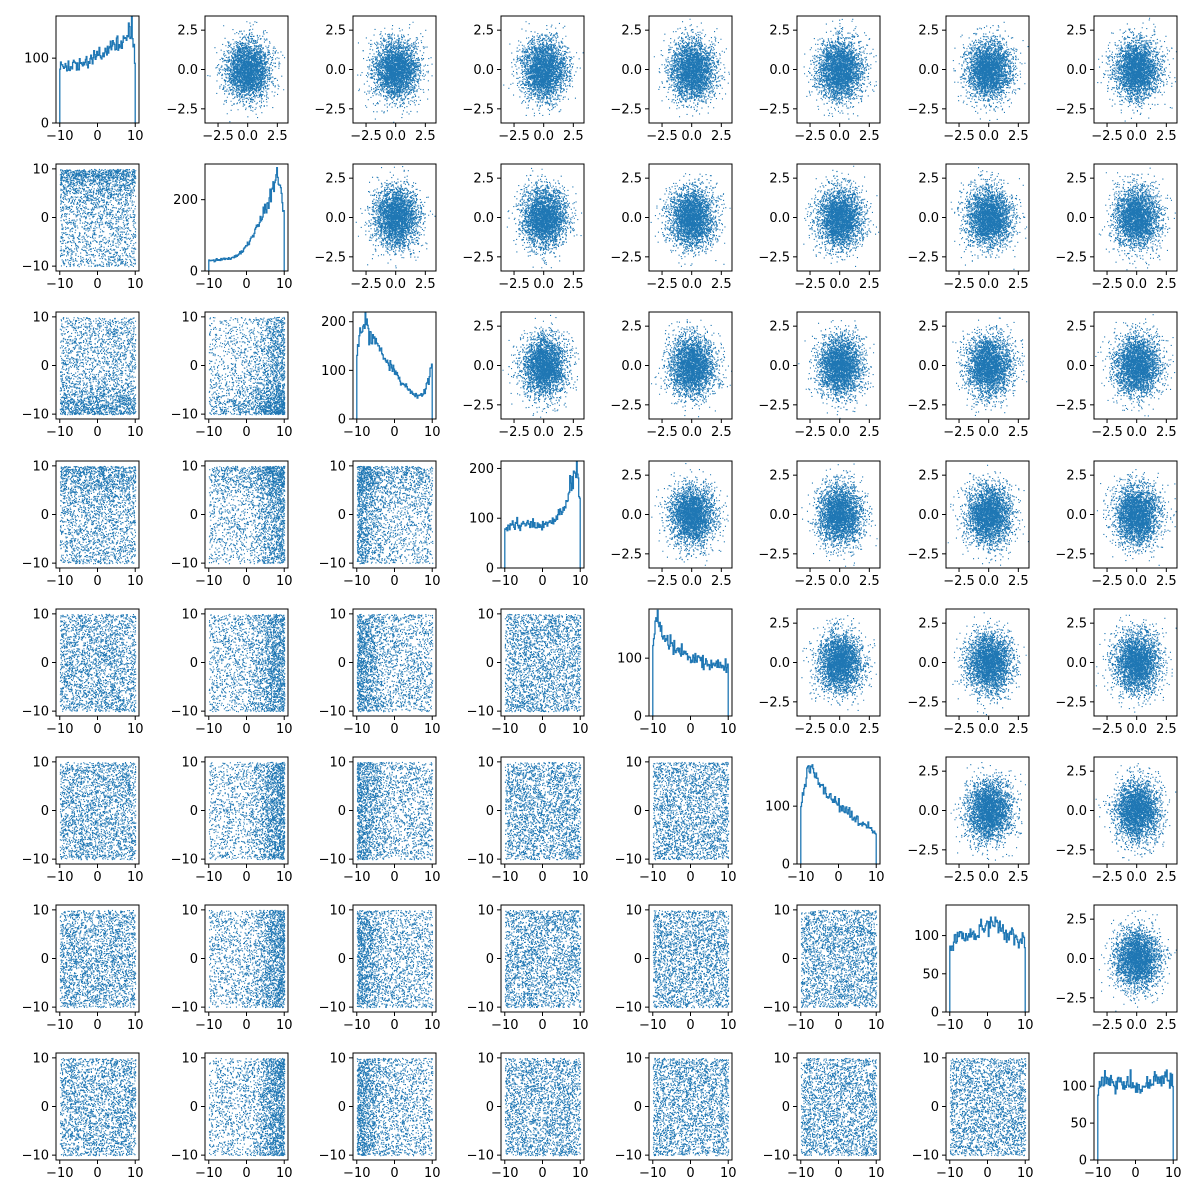 The height and width of the screenshot is (1200, 1200). What do you see at coordinates (691, 432) in the screenshot?
I see `panel-r2-c4-xtick-label: 0.0` at bounding box center [691, 432].